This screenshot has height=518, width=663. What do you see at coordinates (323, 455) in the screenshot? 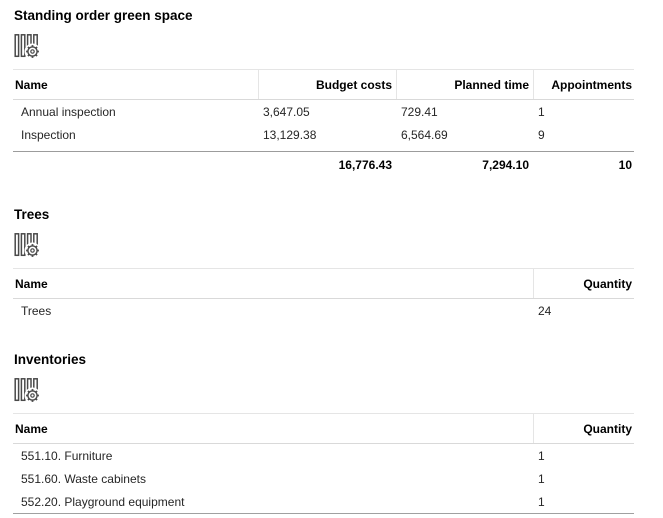
I see `table-row: 551.10. Furniture 1` at bounding box center [323, 455].